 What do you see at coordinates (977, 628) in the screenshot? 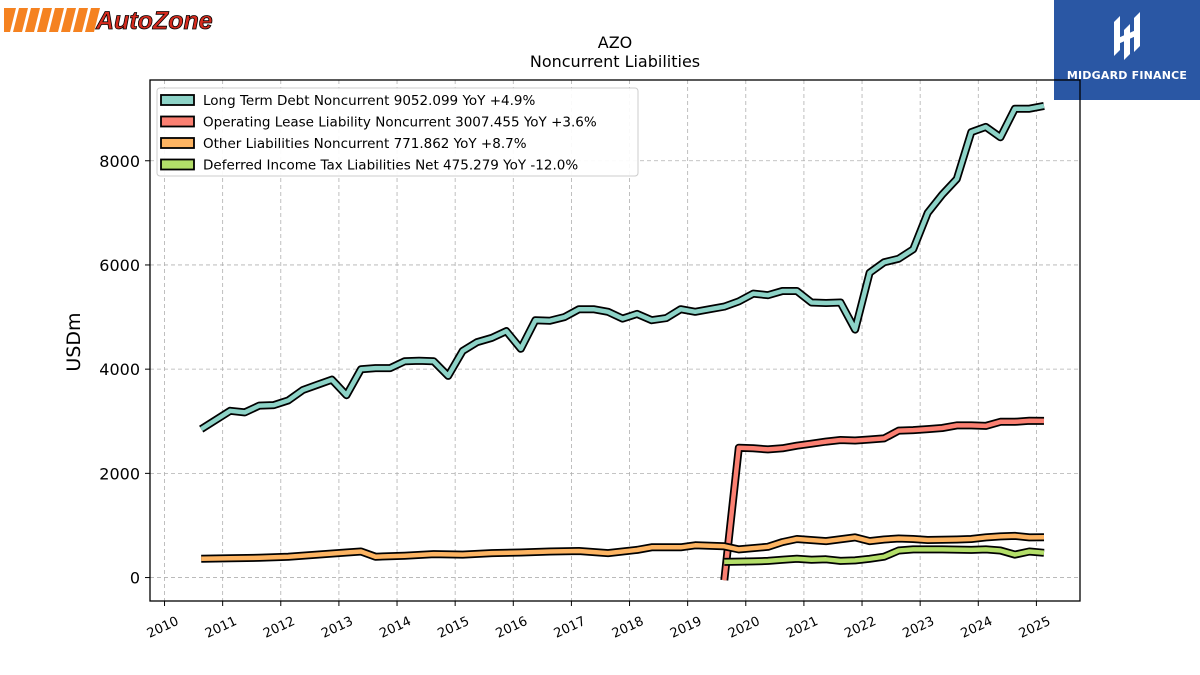
I see `x-tick-label: 2024` at bounding box center [977, 628].